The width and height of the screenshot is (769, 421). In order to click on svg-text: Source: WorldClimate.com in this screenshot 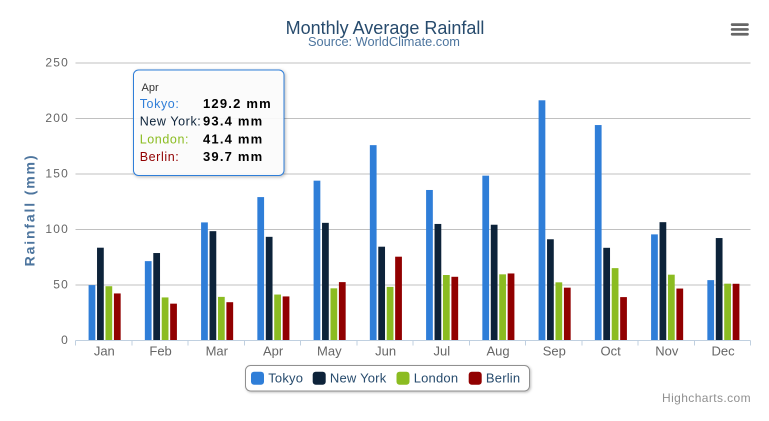, I will do `click(384, 41)`.